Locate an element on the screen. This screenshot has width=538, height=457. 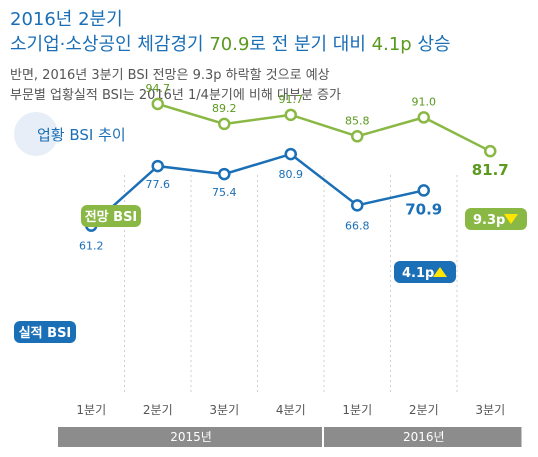
year-label: 2016년 is located at coordinates (424, 437).